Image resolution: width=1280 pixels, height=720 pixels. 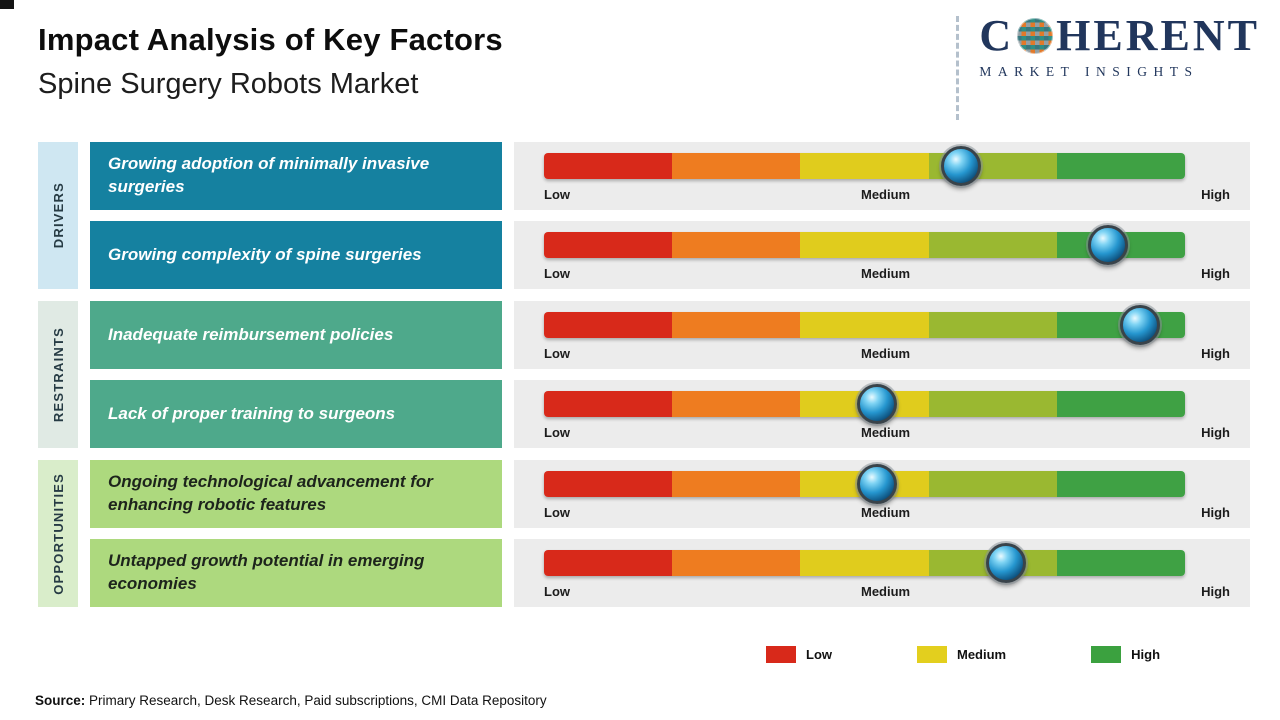 I want to click on company-logo: C HERENT MARKET INSIGHTS, so click(x=1119, y=47).